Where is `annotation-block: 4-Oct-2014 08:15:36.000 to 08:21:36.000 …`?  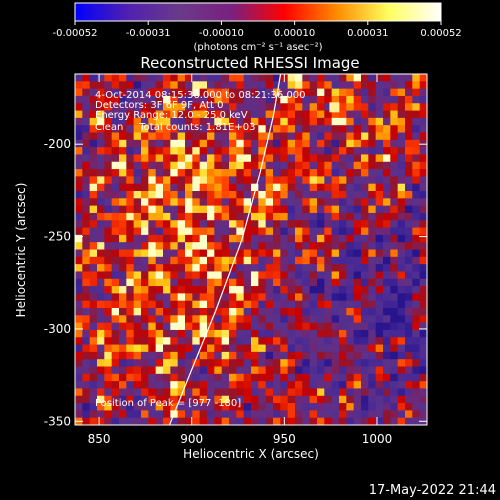
annotation-block: 4-Oct-2014 08:15:36.000 to 08:21:36.000 … is located at coordinates (200, 111).